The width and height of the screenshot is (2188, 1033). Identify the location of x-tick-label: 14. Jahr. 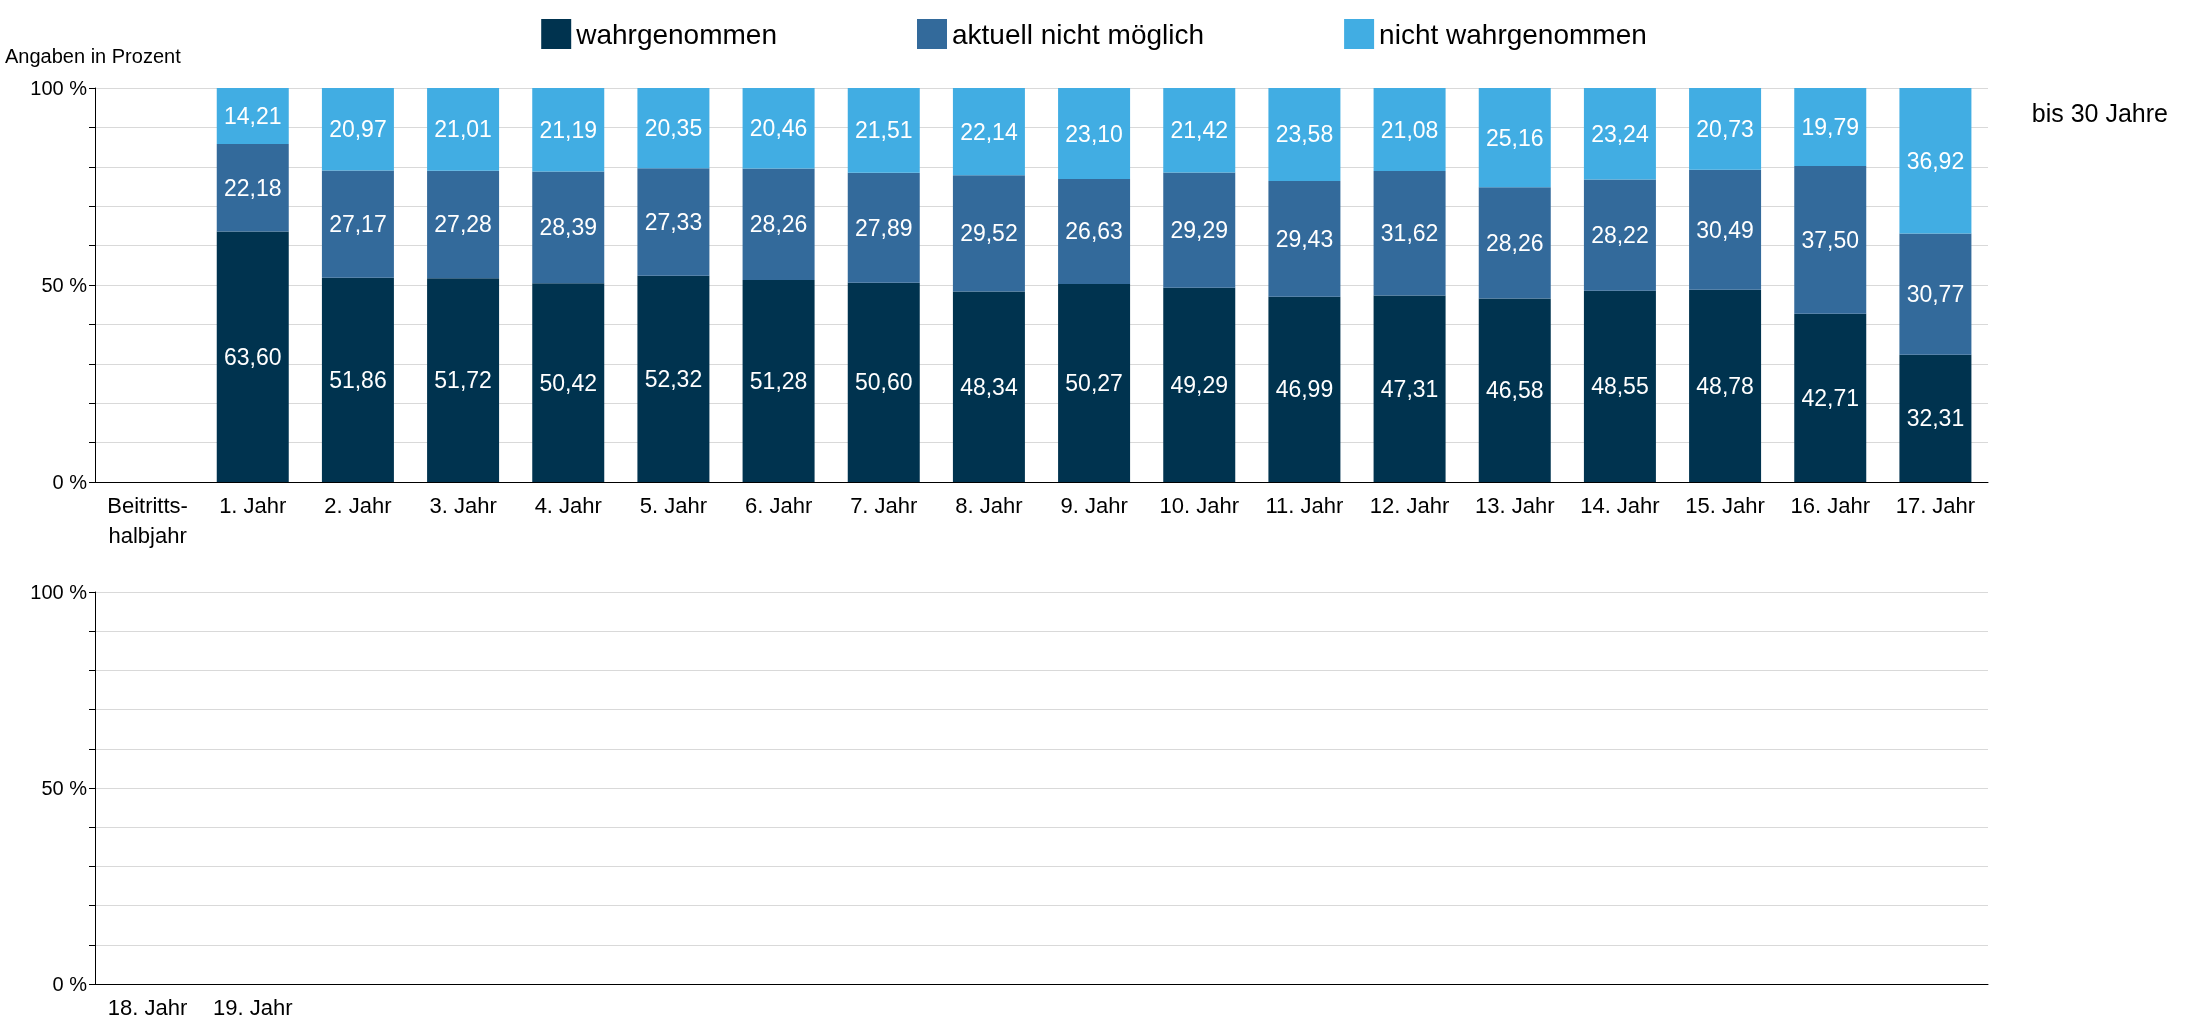
(1620, 505).